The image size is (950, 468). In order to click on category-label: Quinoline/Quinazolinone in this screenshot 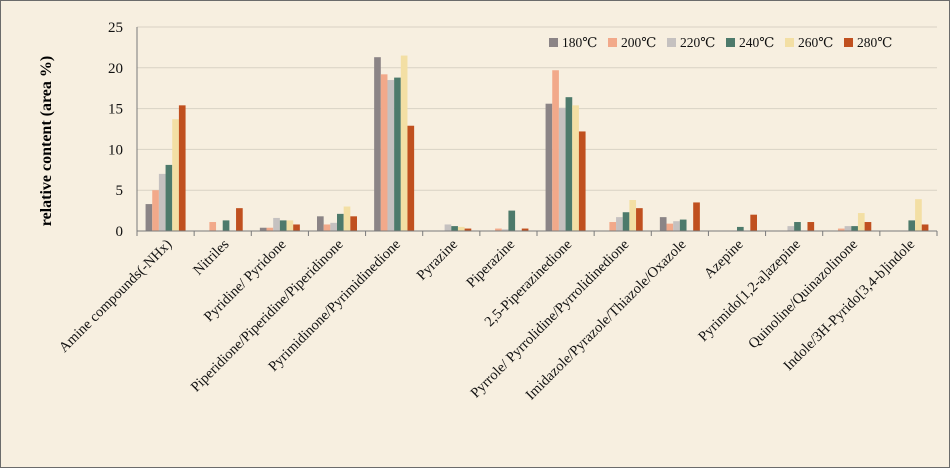, I will do `click(803, 295)`.